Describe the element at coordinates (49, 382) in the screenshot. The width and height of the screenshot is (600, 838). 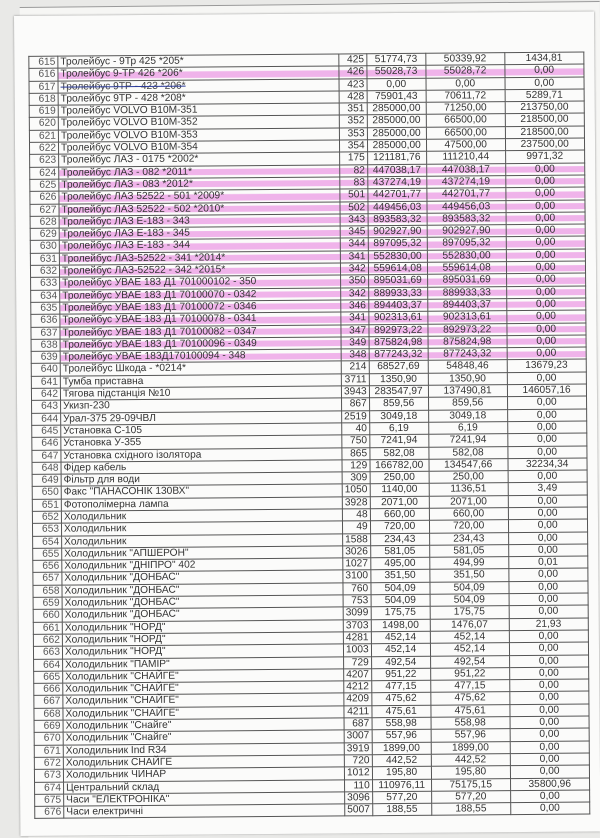
I see `row-number-text: 641` at that location.